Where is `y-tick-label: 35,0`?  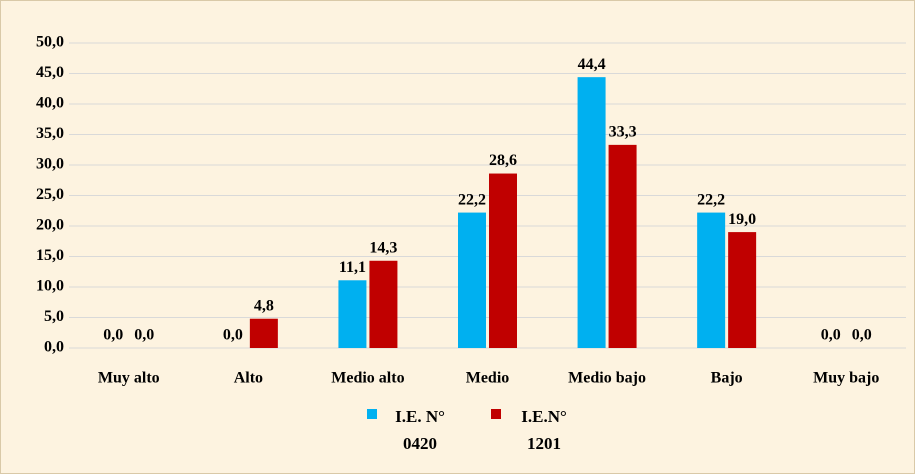
y-tick-label: 35,0 is located at coordinates (50, 133).